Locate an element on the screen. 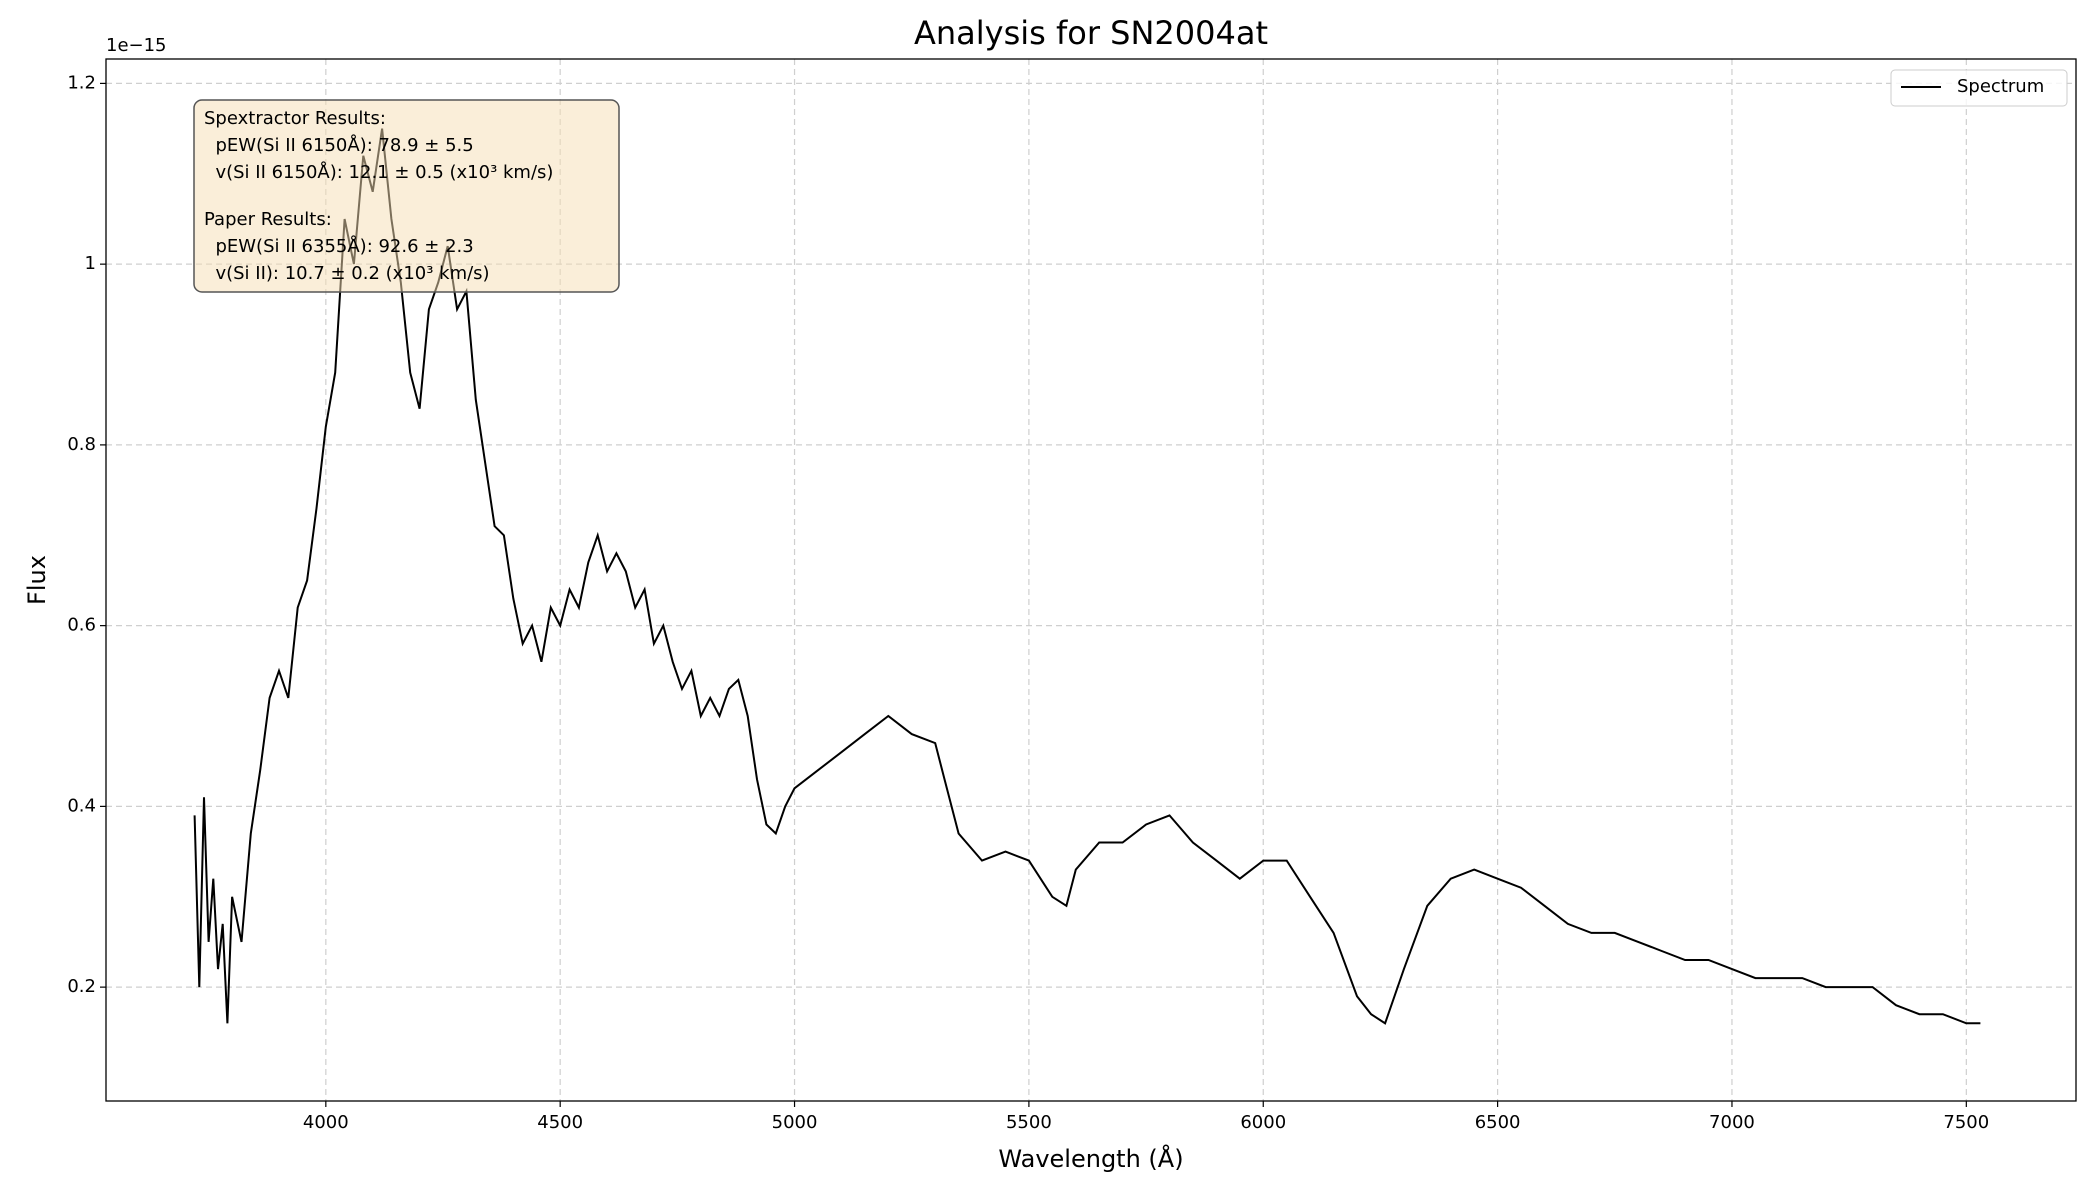  y-tick-label: 0.6 is located at coordinates (81, 625).